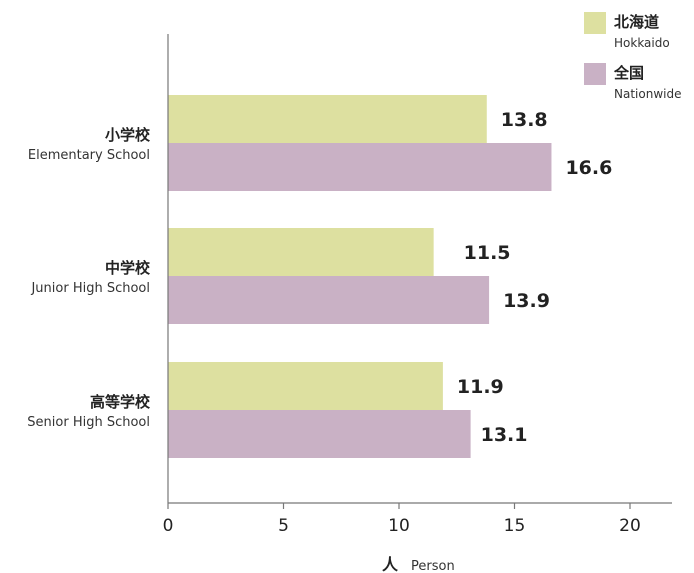  Describe the element at coordinates (526, 301) in the screenshot. I see `value-label-nationwide-1: 13.9` at that location.